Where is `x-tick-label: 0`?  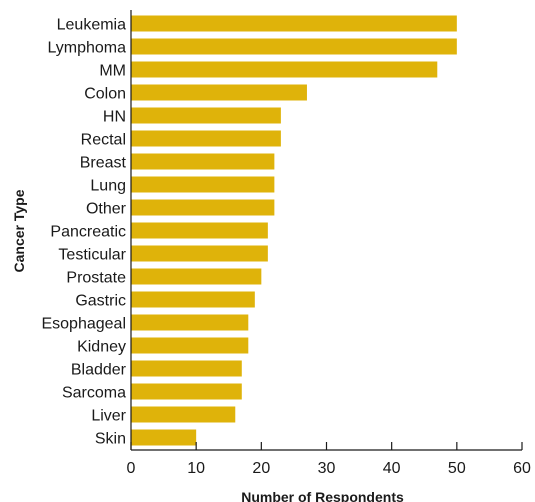
x-tick-label: 0 is located at coordinates (131, 468).